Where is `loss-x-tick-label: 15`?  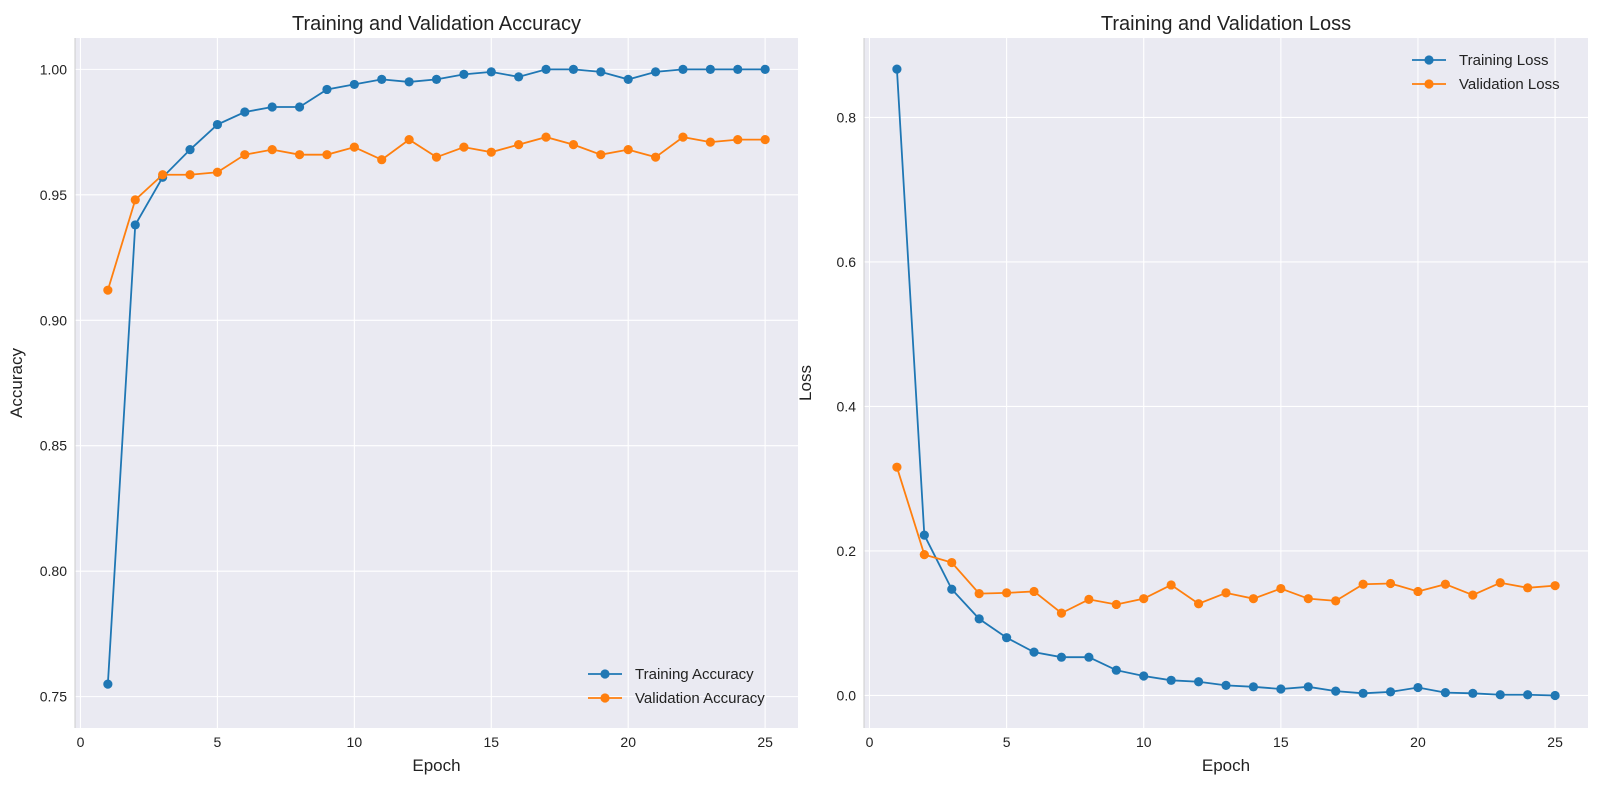 loss-x-tick-label: 15 is located at coordinates (1281, 742).